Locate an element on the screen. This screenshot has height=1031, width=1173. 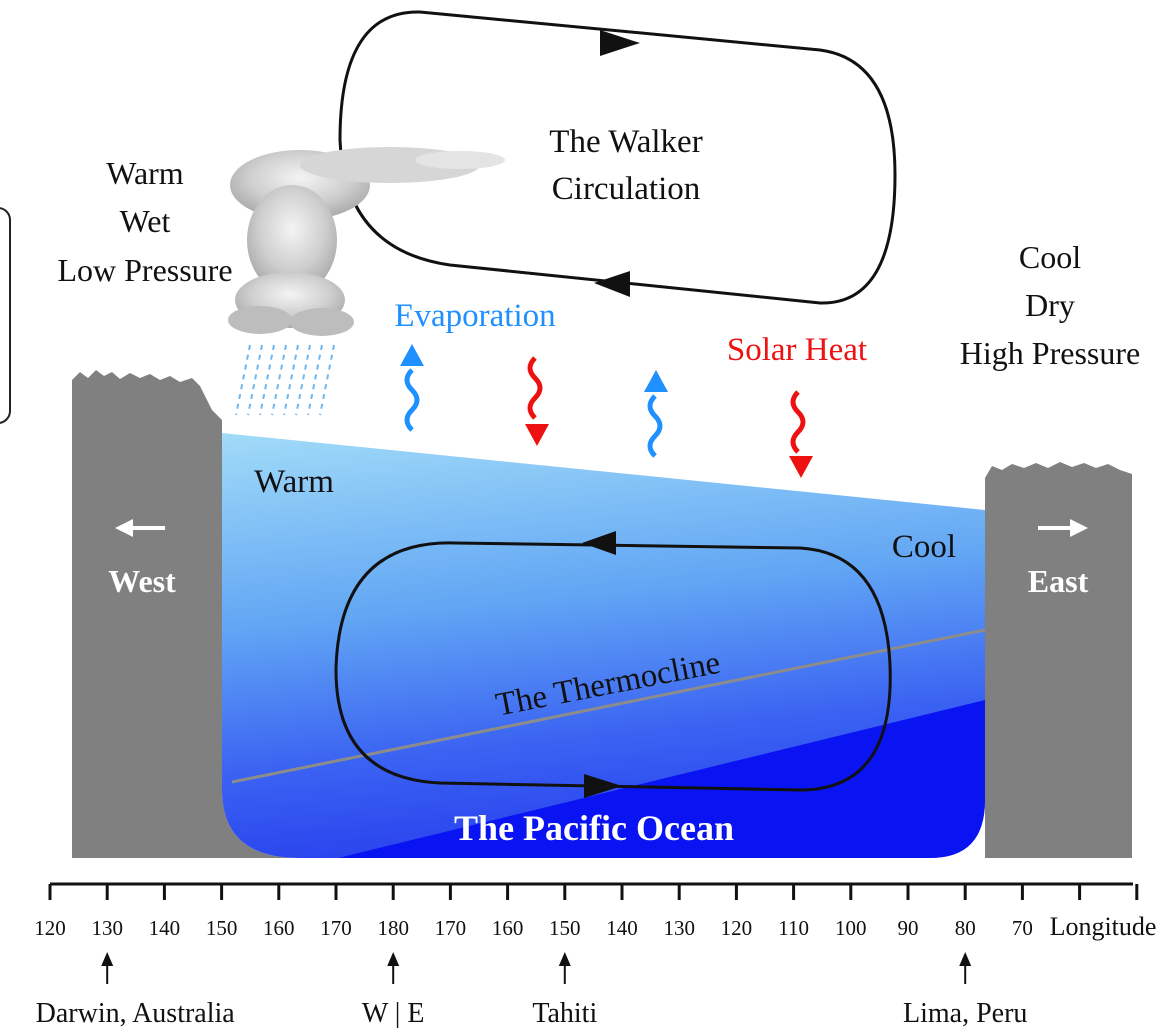
west-arrow-icon is located at coordinates (140, 528).